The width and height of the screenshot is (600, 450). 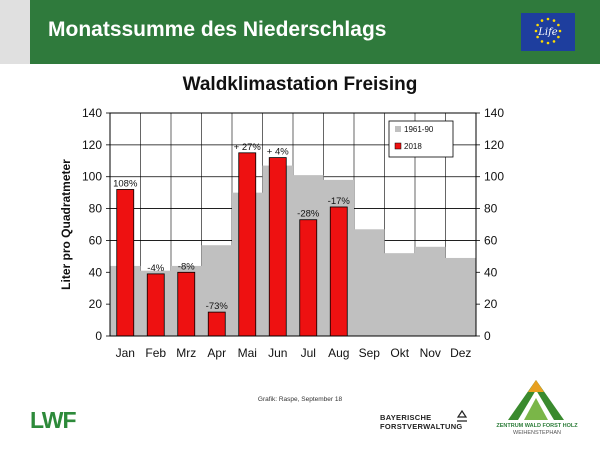 What do you see at coordinates (96, 304) in the screenshot?
I see `y-tick-label-left: 20` at bounding box center [96, 304].